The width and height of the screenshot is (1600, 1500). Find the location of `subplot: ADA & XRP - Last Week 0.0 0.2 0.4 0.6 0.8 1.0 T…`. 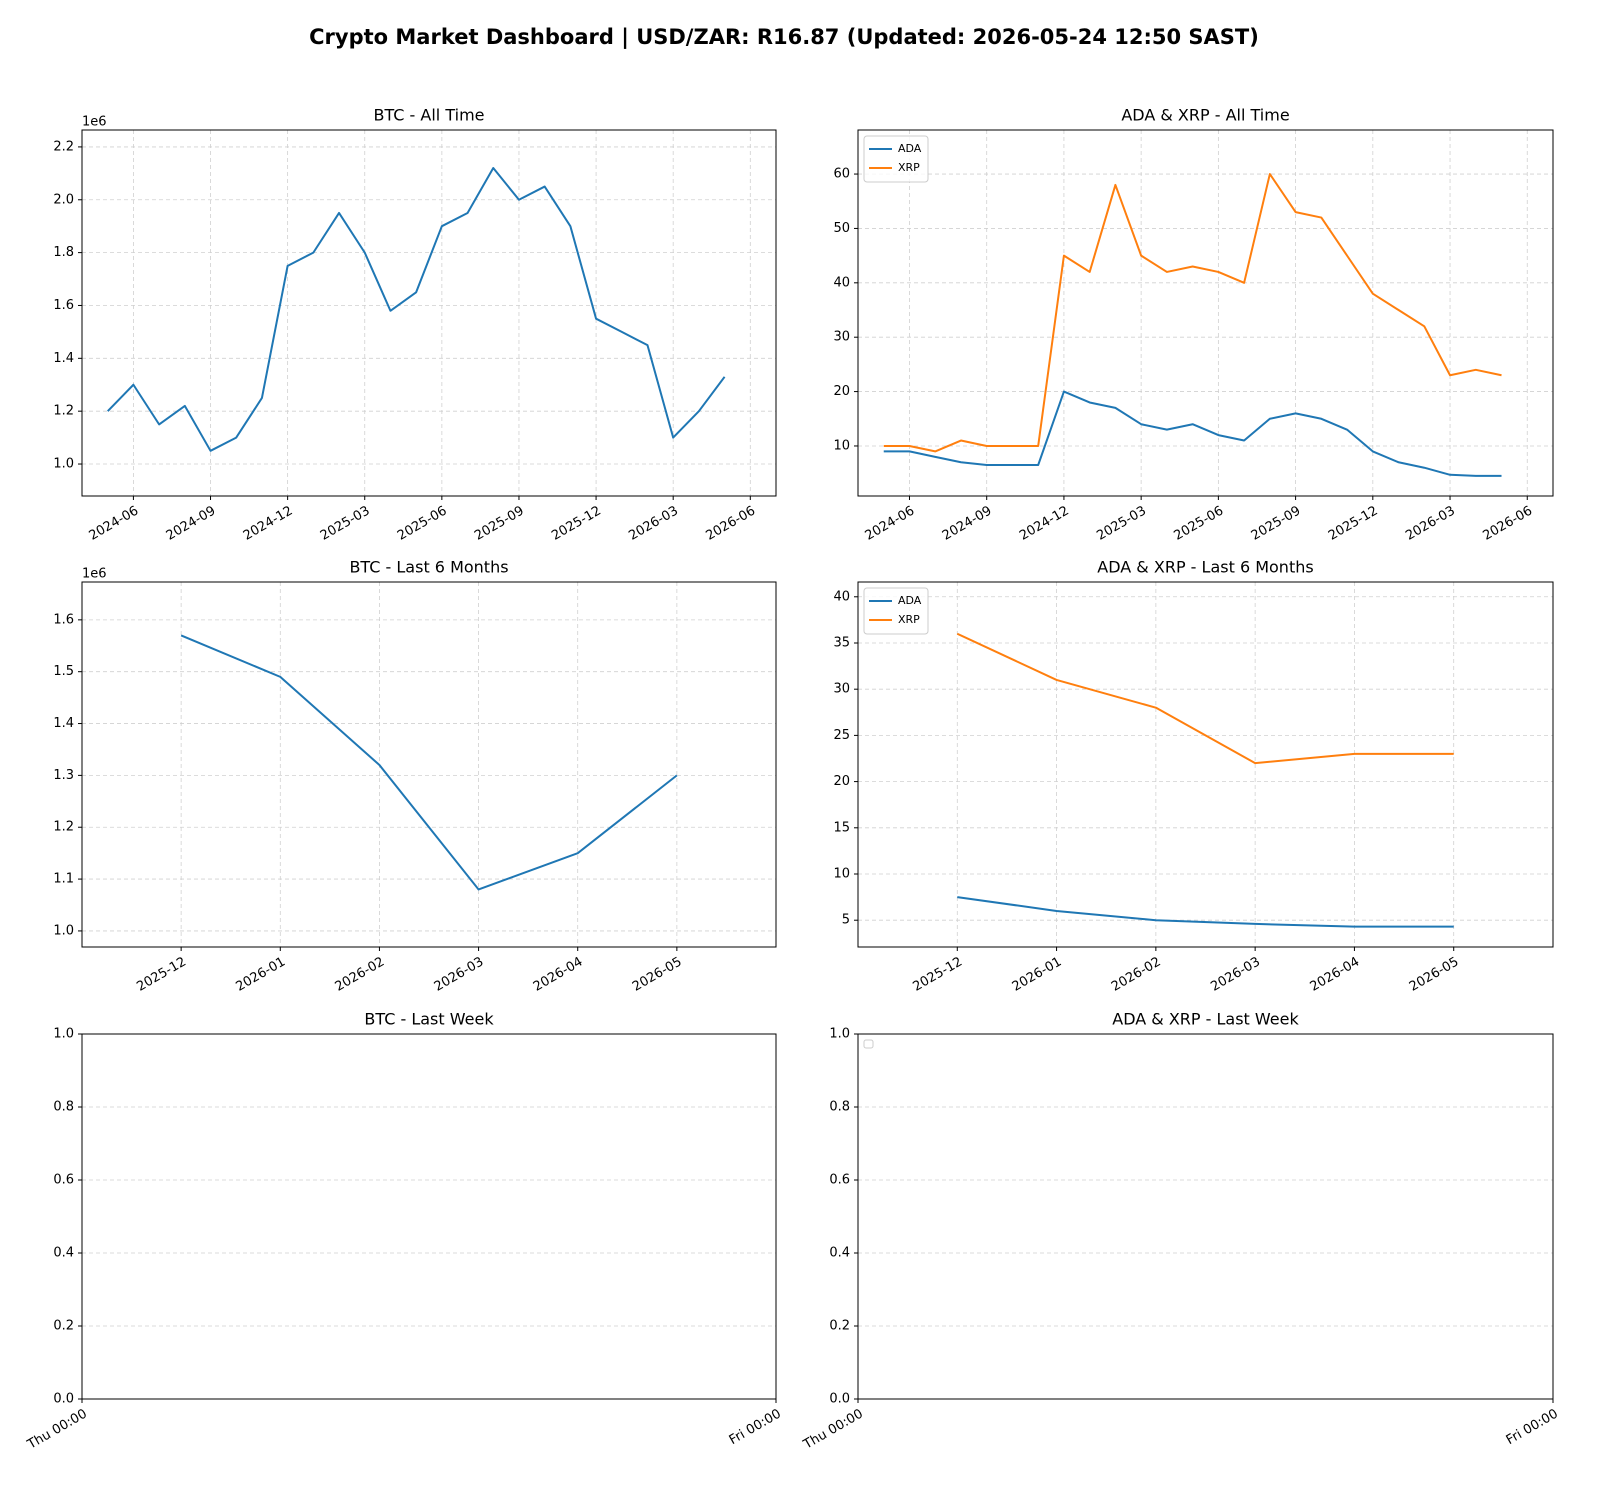

subplot: ADA & XRP - Last Week 0.0 0.2 0.4 0.6 0.8 1.0 T… is located at coordinates (1180, 1232).